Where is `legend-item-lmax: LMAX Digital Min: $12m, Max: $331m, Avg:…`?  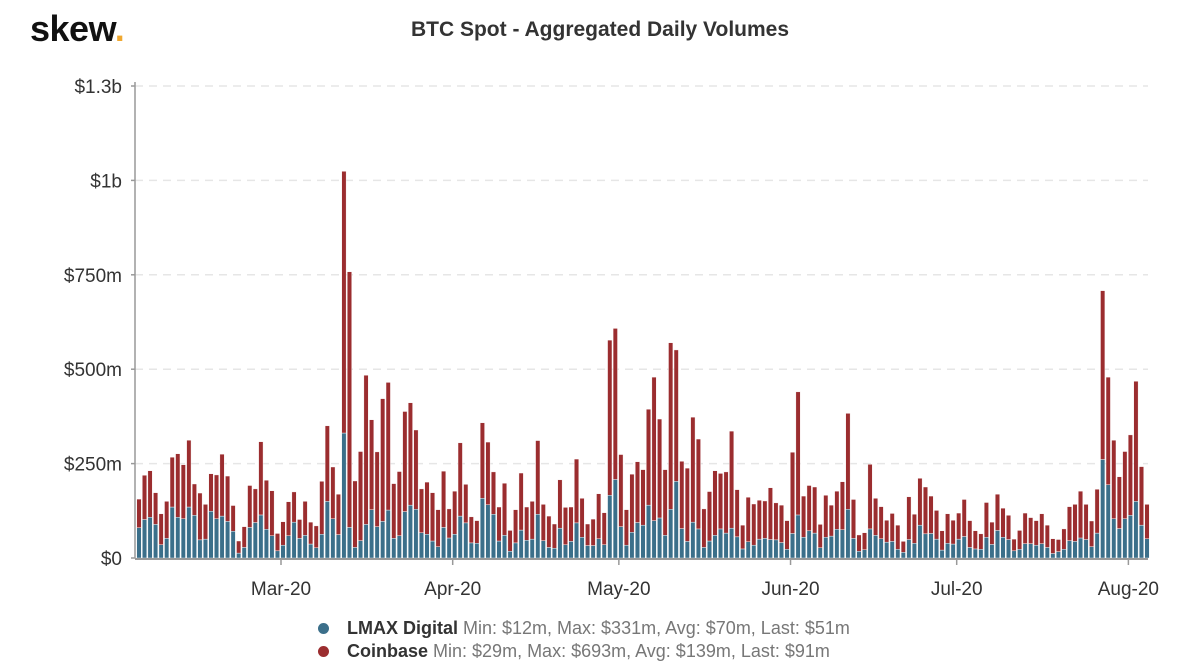 legend-item-lmax: LMAX Digital Min: $12m, Max: $331m, Avg:… is located at coordinates (584, 628).